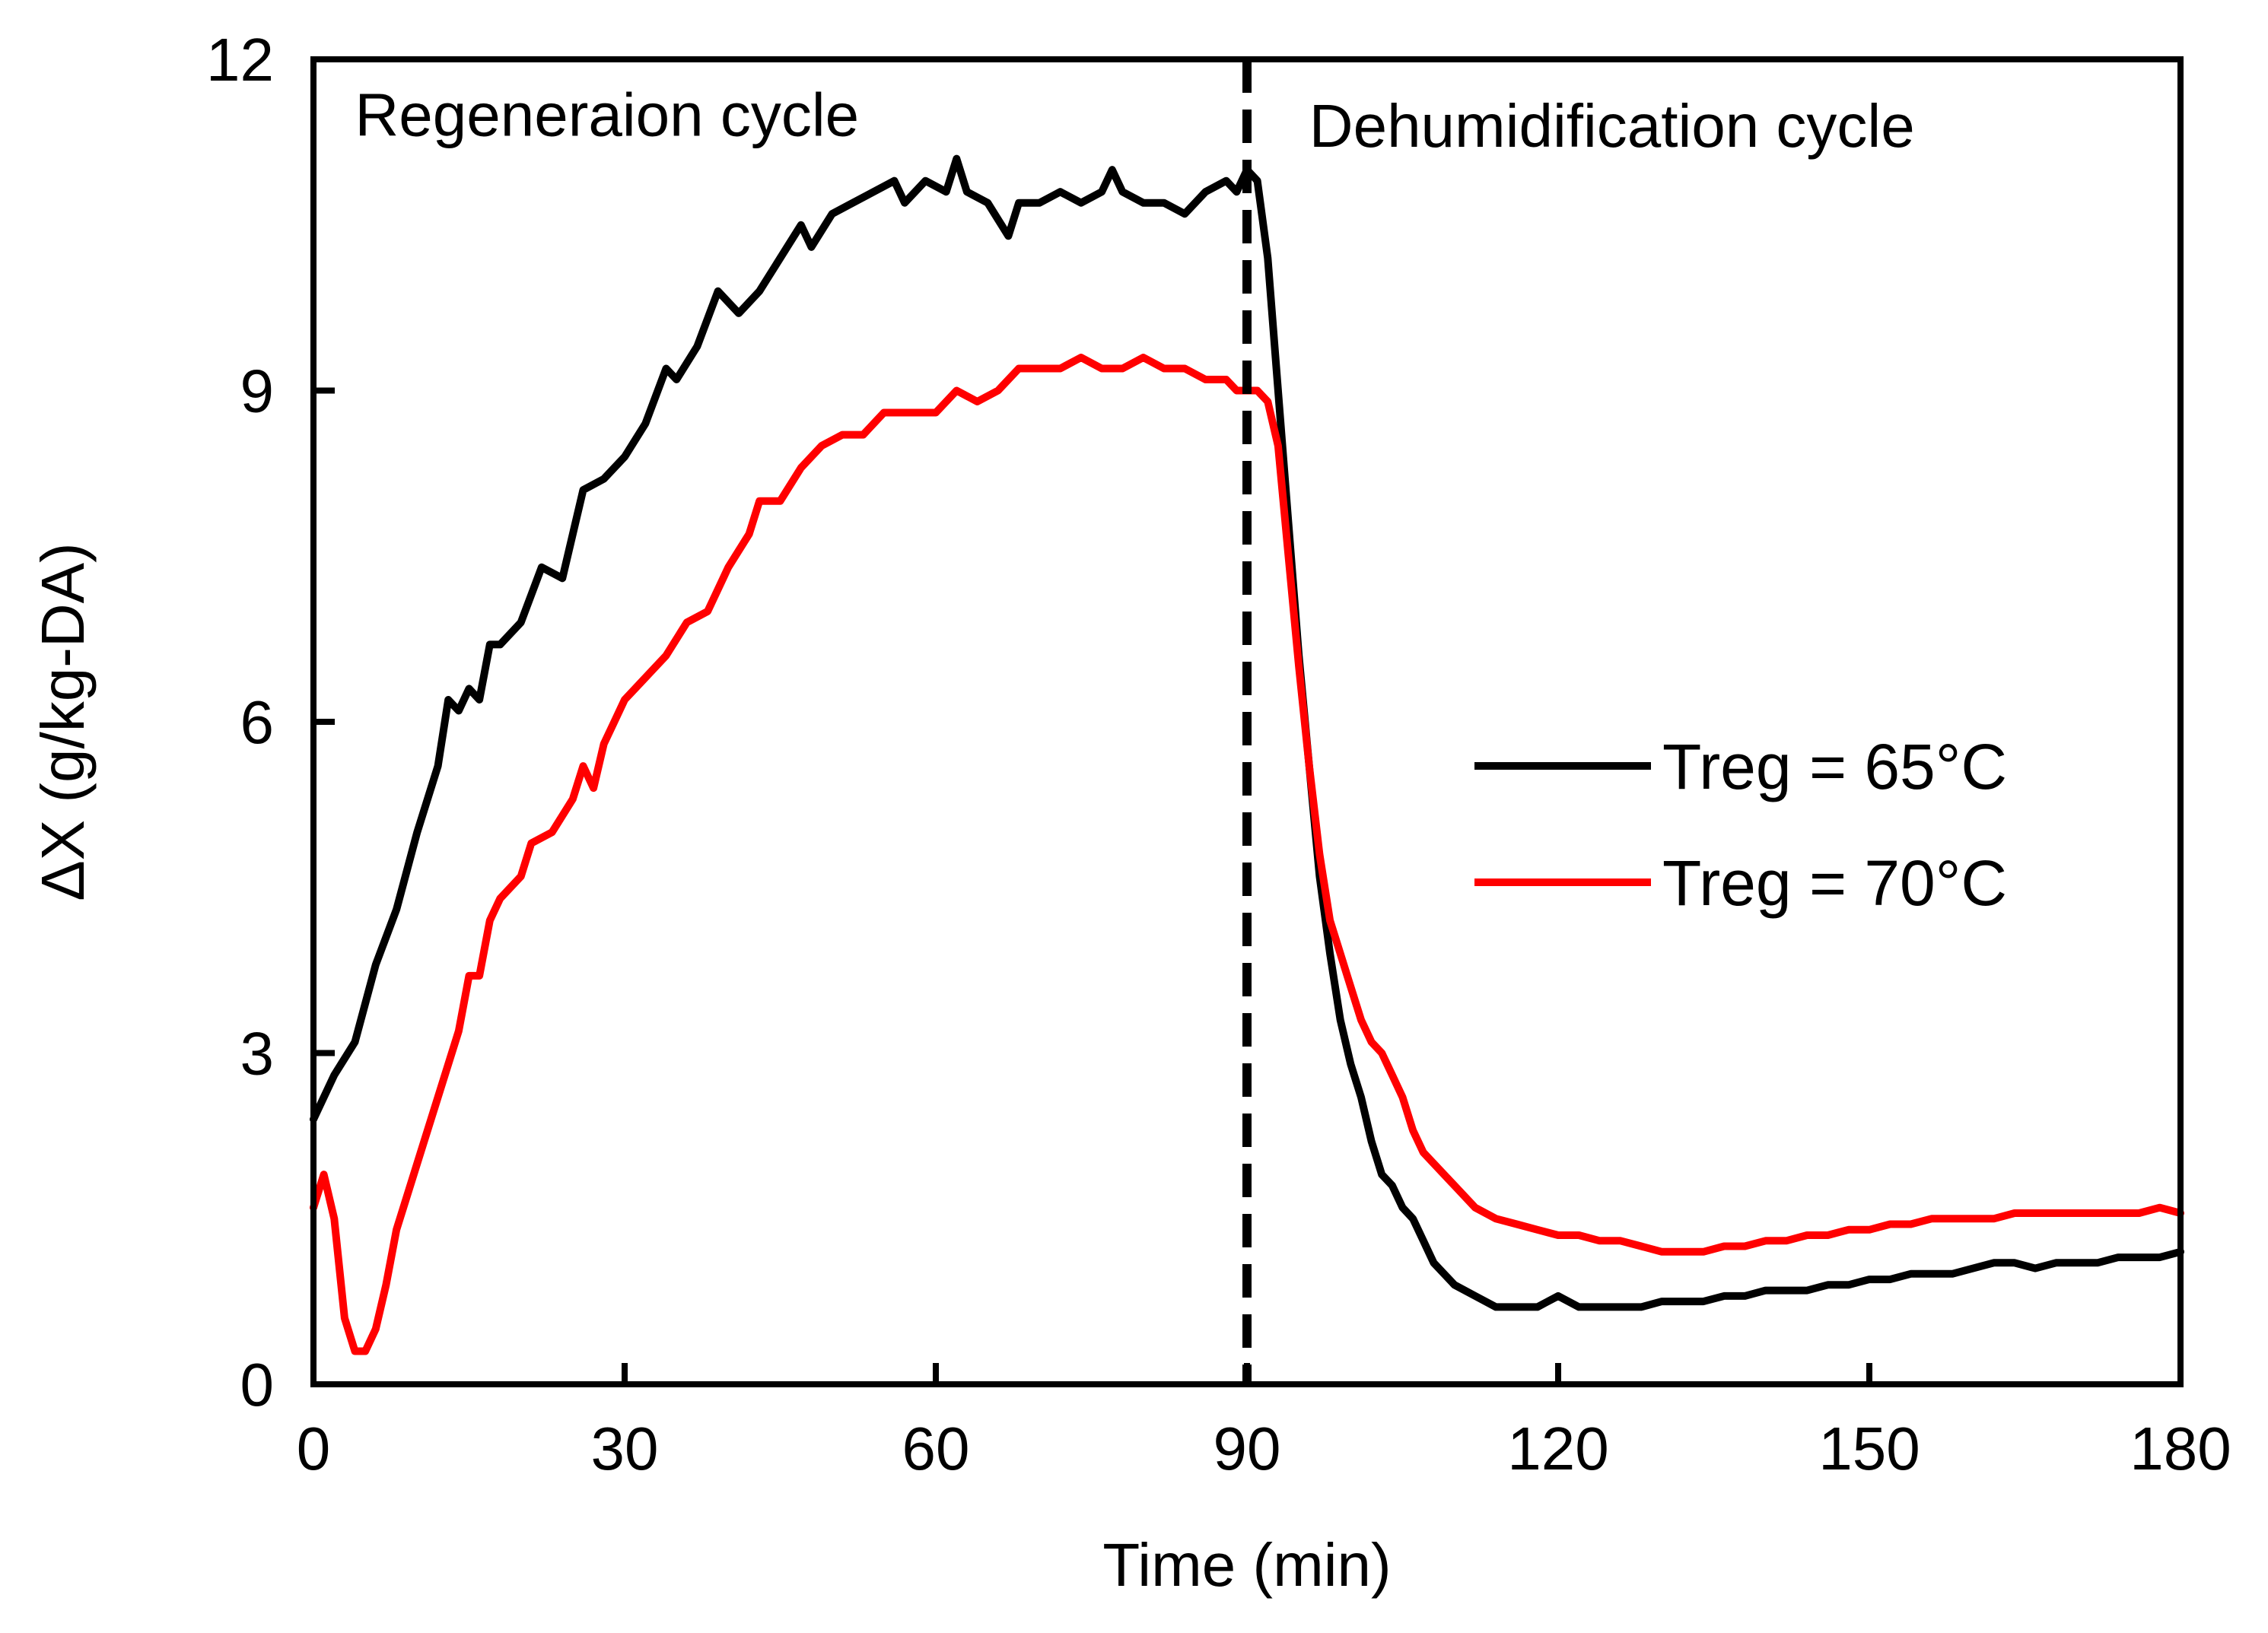 The image size is (2268, 1633). I want to click on x-tick-label: 30, so click(625, 1448).